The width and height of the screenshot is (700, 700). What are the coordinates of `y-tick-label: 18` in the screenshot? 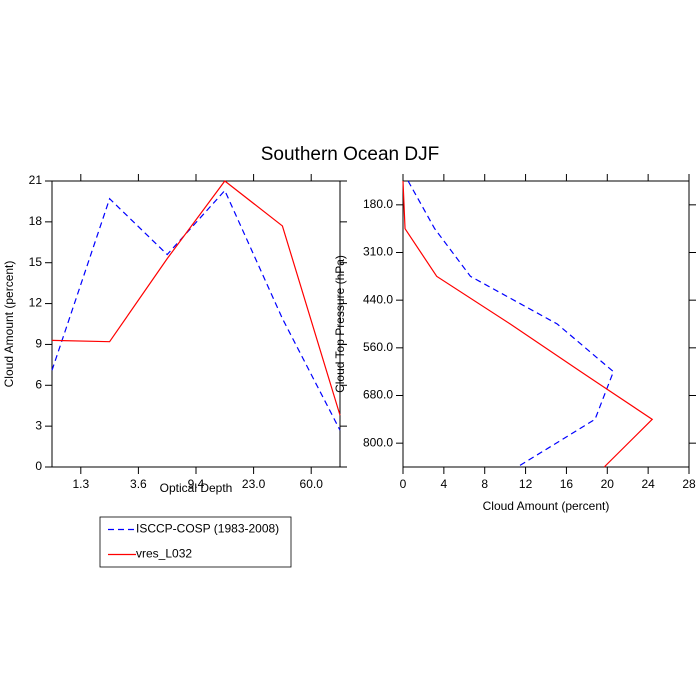 It's located at (36, 221).